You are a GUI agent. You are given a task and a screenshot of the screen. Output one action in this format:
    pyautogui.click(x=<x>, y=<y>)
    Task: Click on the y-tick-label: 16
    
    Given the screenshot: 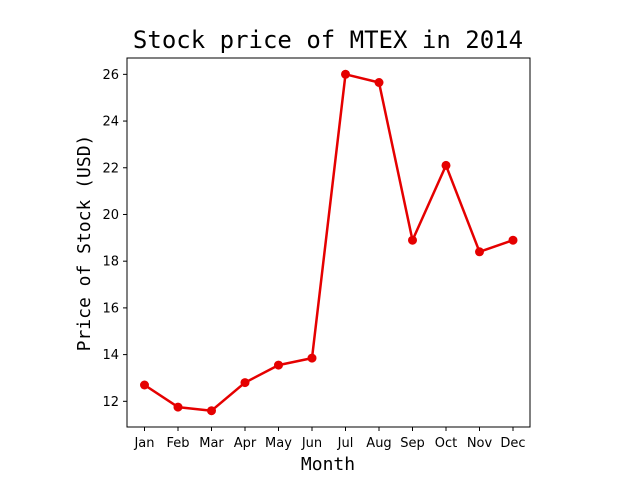 What is the action you would take?
    pyautogui.click(x=110, y=308)
    